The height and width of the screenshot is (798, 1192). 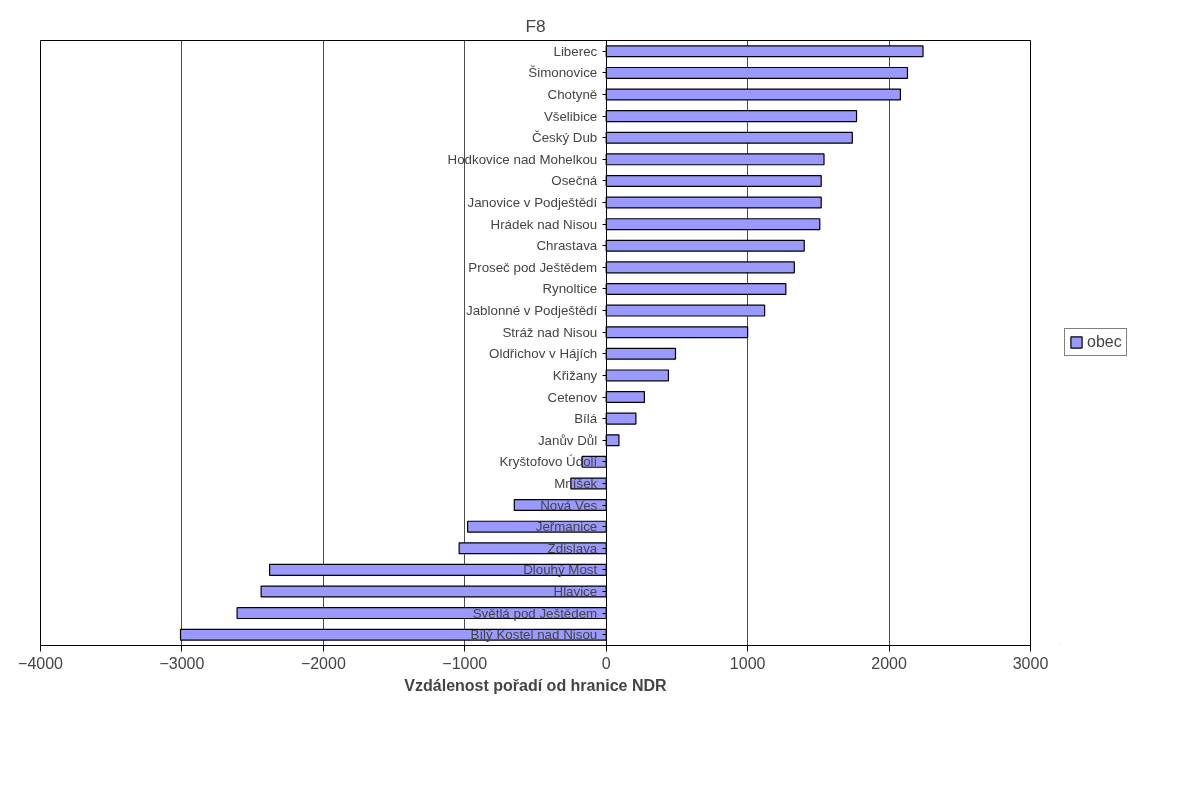 What do you see at coordinates (575, 51) in the screenshot?
I see `y-tick-label: Liberec` at bounding box center [575, 51].